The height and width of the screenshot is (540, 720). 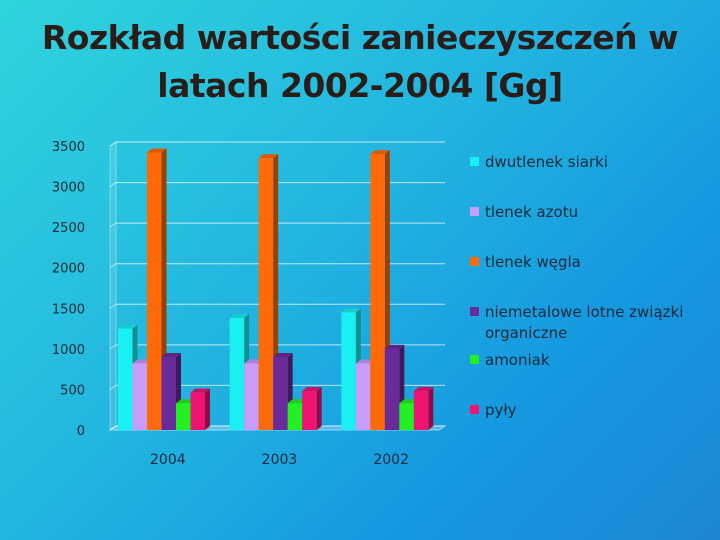 I want to click on y-tick-label: 1000, so click(x=68, y=350).